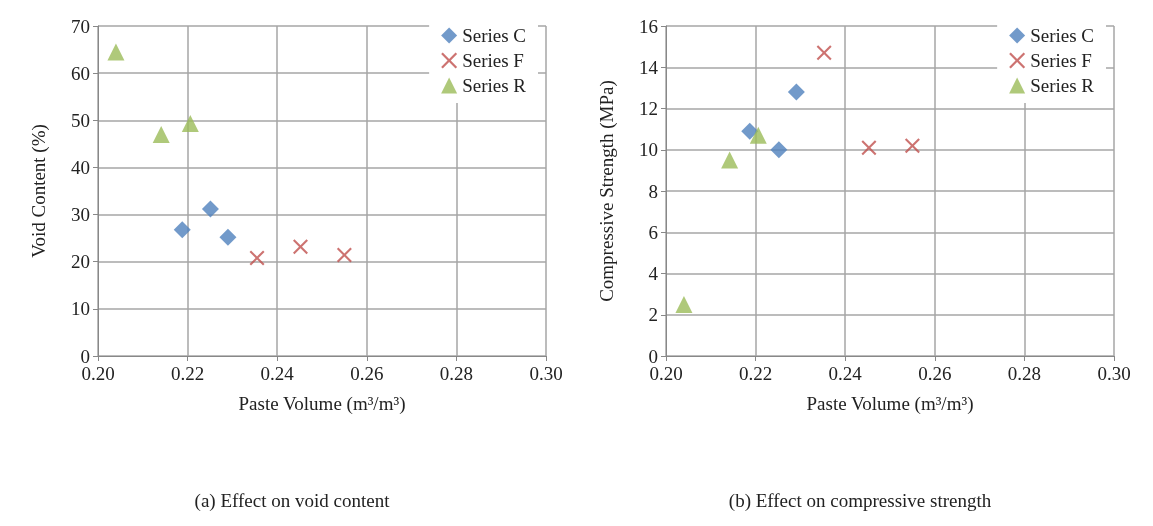  I want to click on y-tick-label: 30, so click(80, 215).